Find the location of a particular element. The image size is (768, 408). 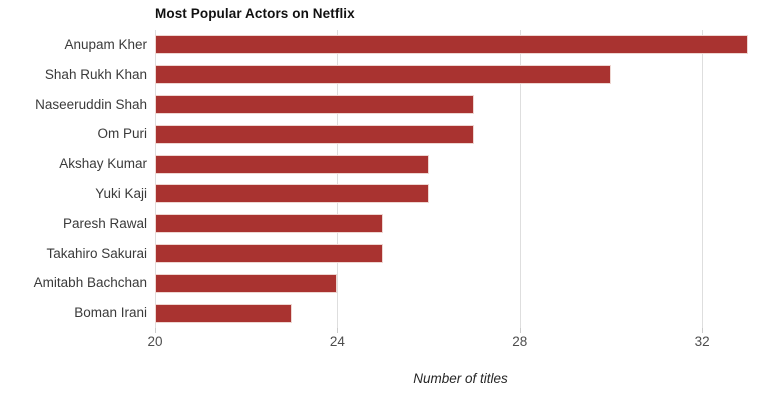

x-tick-label: 20 is located at coordinates (155, 341).